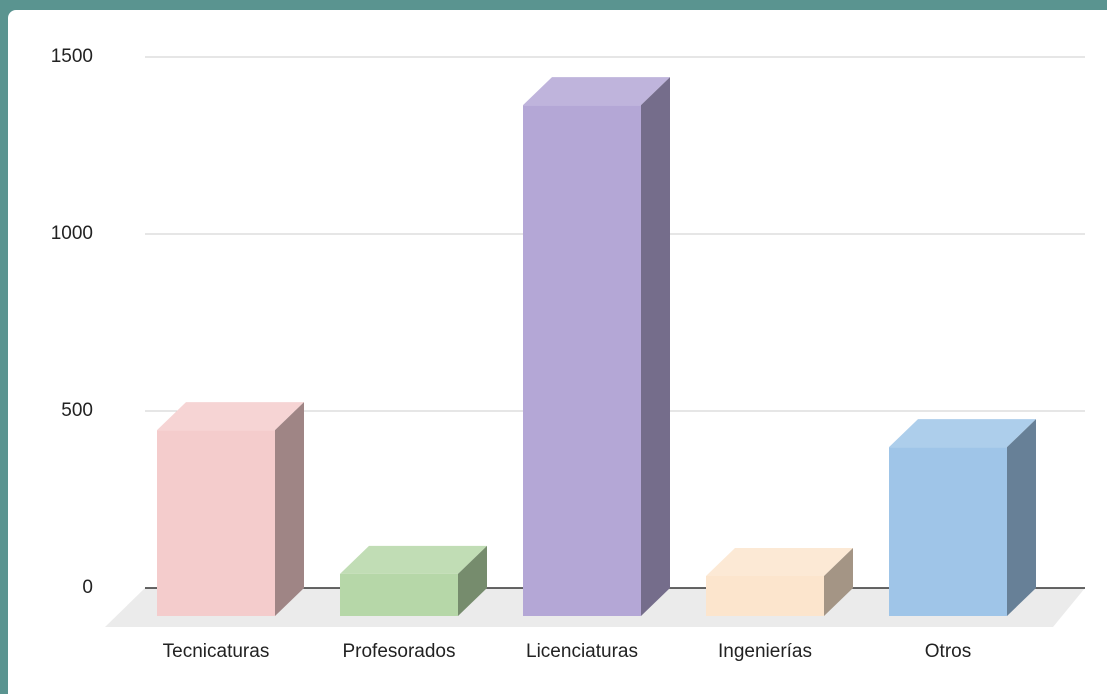 The height and width of the screenshot is (694, 1107). I want to click on x-tick-label: Licenciaturas, so click(582, 651).